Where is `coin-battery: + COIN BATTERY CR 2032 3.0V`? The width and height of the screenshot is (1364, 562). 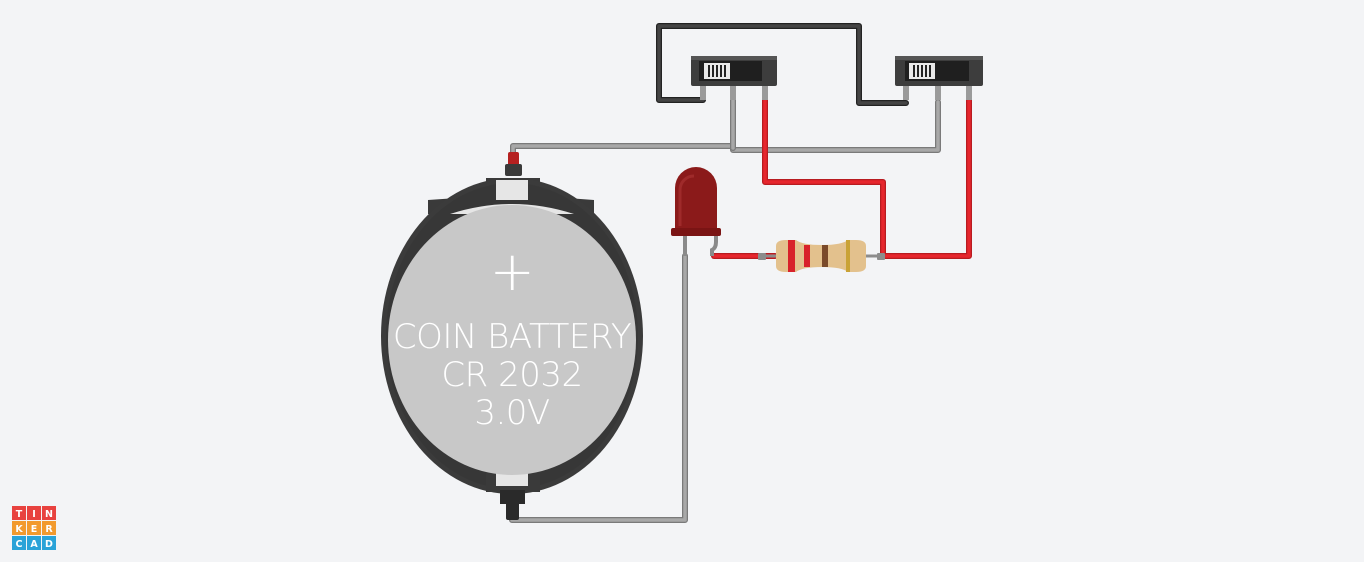 coin-battery: + COIN BATTERY CR 2032 3.0V is located at coordinates (512, 336).